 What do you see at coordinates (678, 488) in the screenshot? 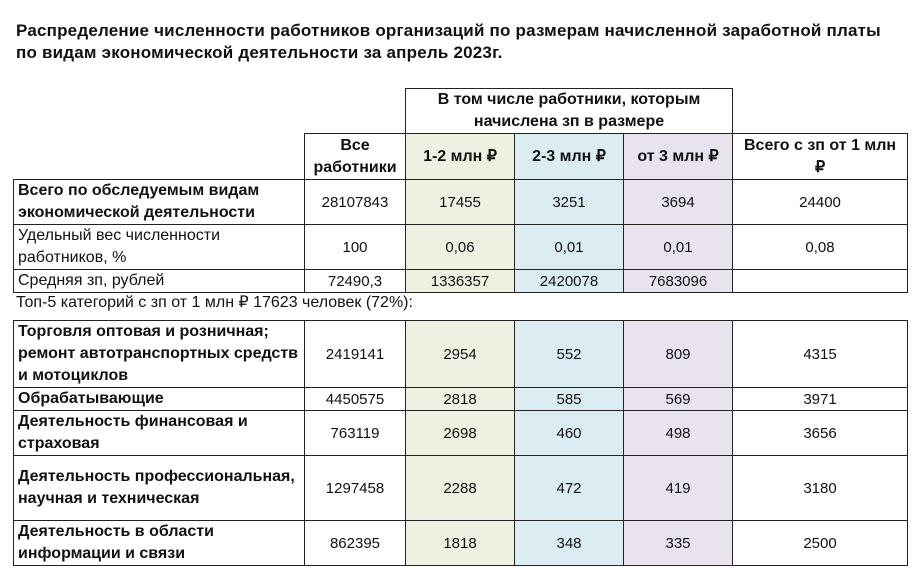
I see `cell-3m-plus: 419` at bounding box center [678, 488].